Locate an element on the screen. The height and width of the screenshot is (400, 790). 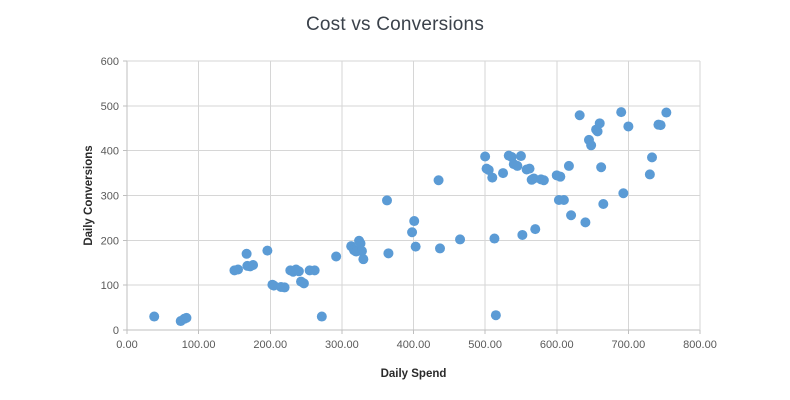
chart-title: Cost vs Conversions is located at coordinates (395, 24).